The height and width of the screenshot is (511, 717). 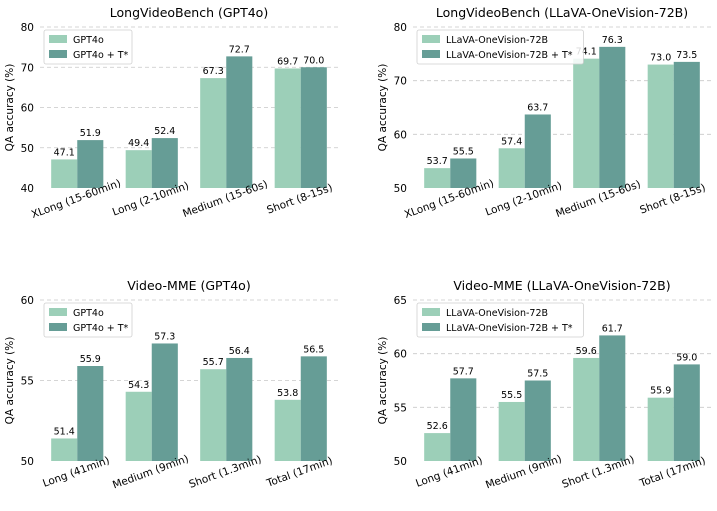 What do you see at coordinates (213, 362) in the screenshot?
I see `bar-value-label: 55.7` at bounding box center [213, 362].